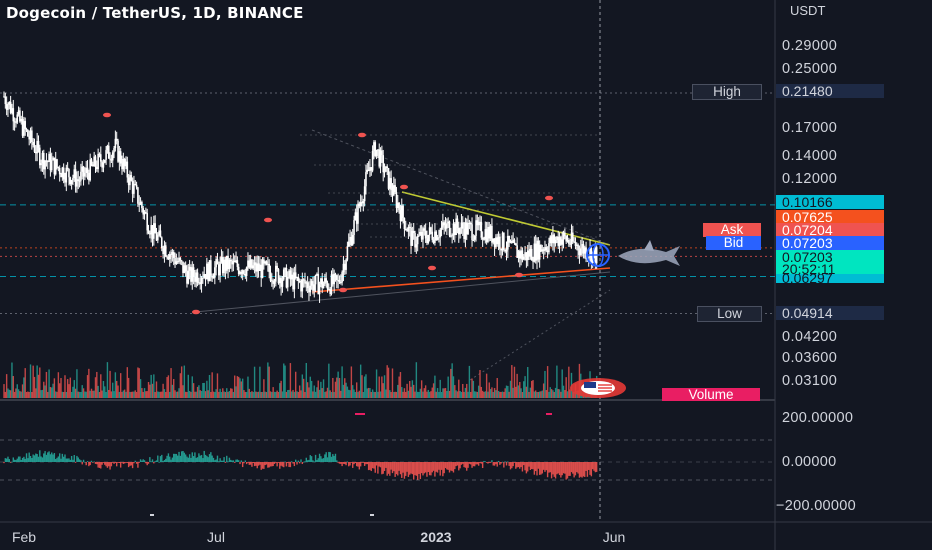 Image resolution: width=932 pixels, height=550 pixels. What do you see at coordinates (216, 537) in the screenshot?
I see `time-tick: Jul` at bounding box center [216, 537].